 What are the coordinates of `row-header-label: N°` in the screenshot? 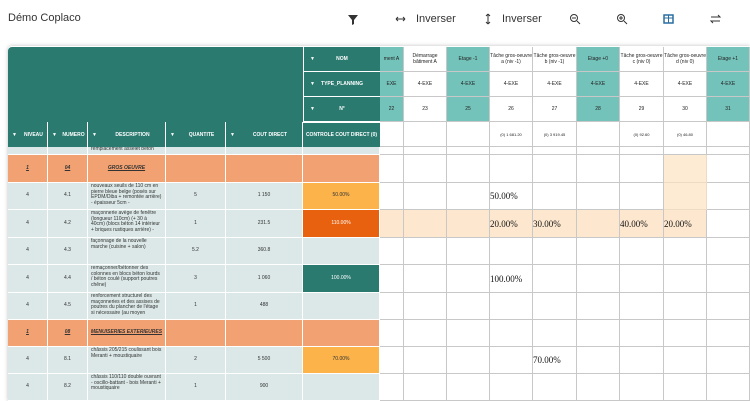 It's located at (342, 109).